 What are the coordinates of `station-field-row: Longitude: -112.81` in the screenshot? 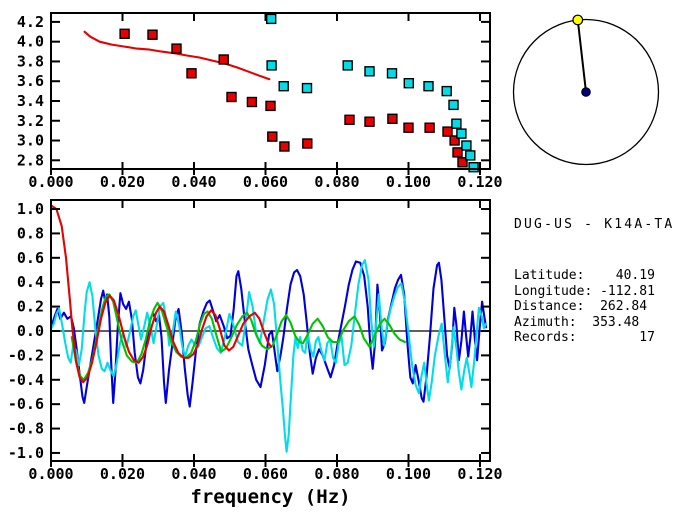 It's located at (594, 292).